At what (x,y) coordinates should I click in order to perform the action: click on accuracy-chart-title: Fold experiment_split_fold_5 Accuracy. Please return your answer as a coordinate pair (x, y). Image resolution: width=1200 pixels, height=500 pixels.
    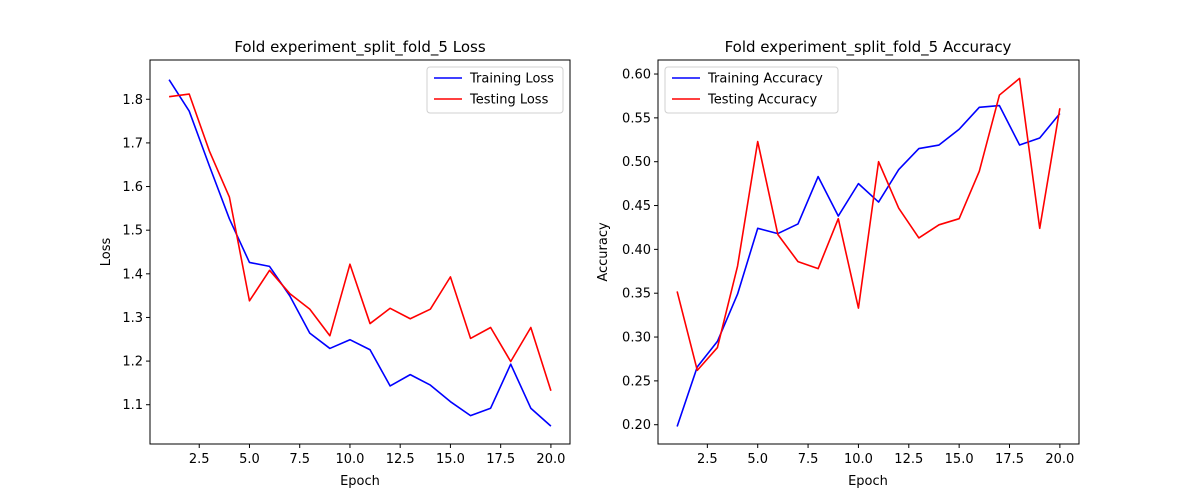
    Looking at the image, I should click on (868, 47).